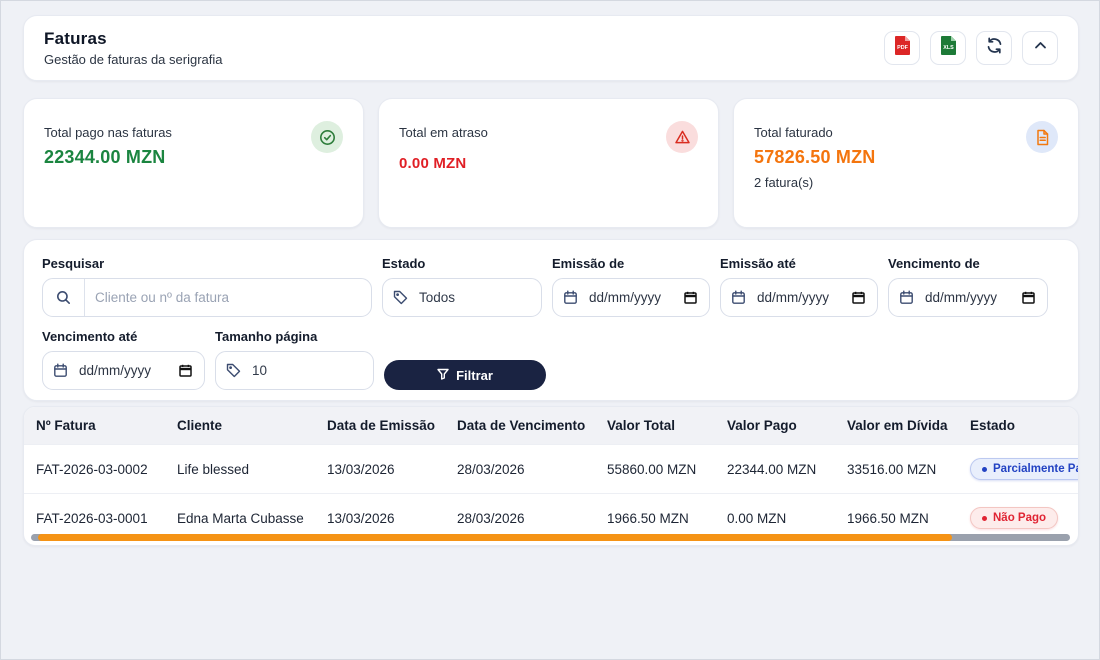 Image resolution: width=1100 pixels, height=660 pixels. I want to click on page-title: Faturas, so click(75, 38).